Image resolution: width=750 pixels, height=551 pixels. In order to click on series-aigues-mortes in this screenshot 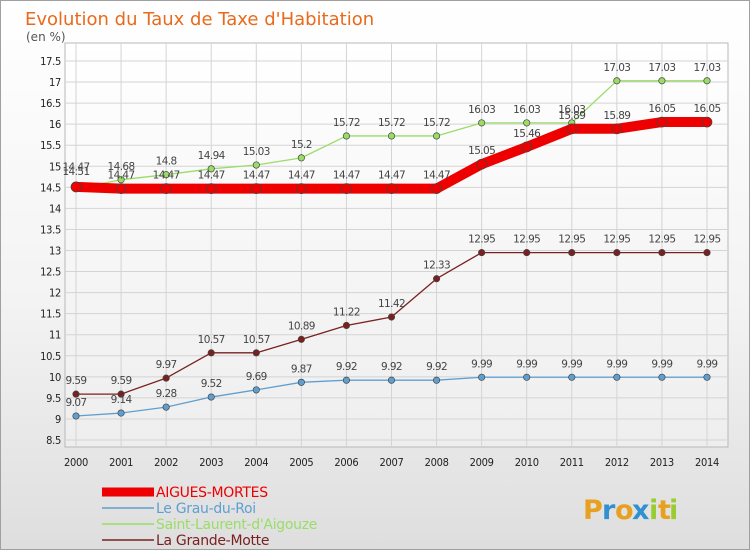, I will do `click(391, 155)`.